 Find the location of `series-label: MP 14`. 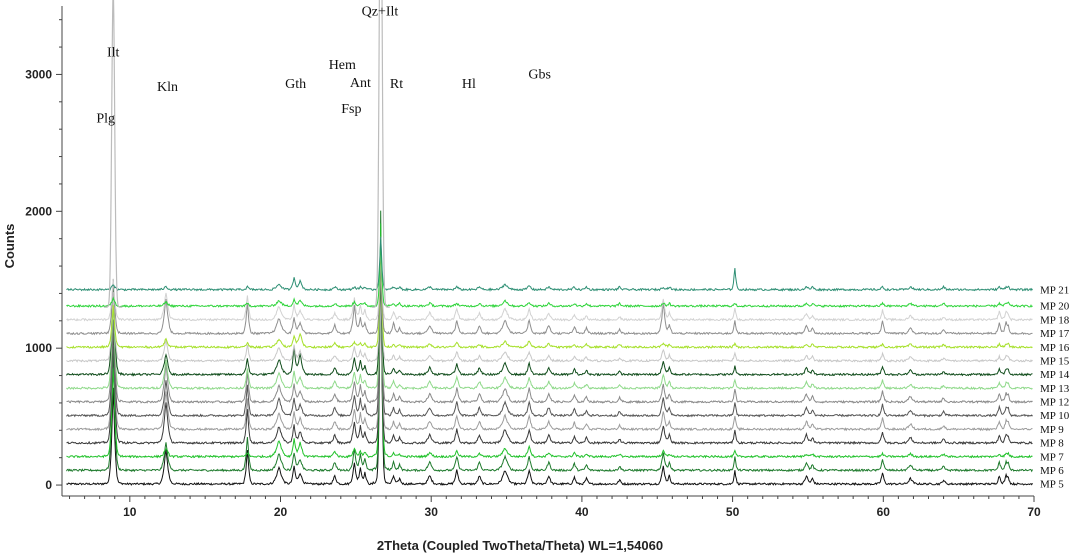

series-label: MP 14 is located at coordinates (1055, 375).